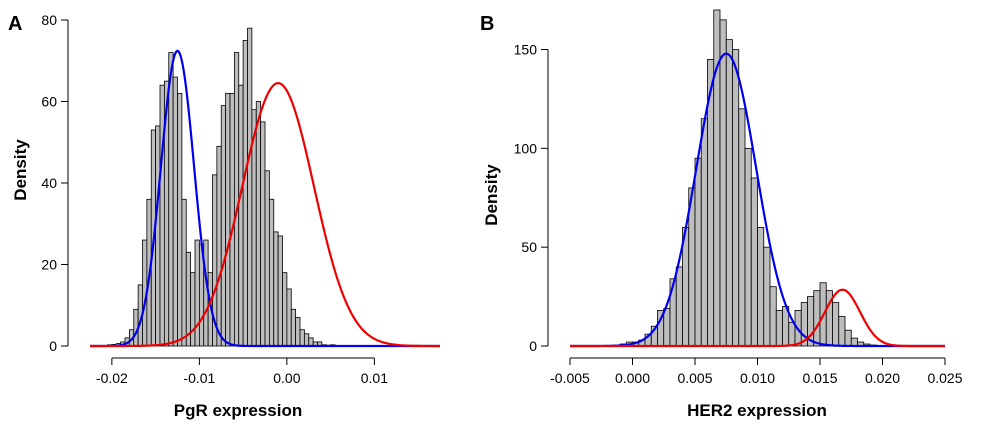 Image resolution: width=982 pixels, height=425 pixels. What do you see at coordinates (374, 378) in the screenshot?
I see `x-tick-label: 0.01` at bounding box center [374, 378].